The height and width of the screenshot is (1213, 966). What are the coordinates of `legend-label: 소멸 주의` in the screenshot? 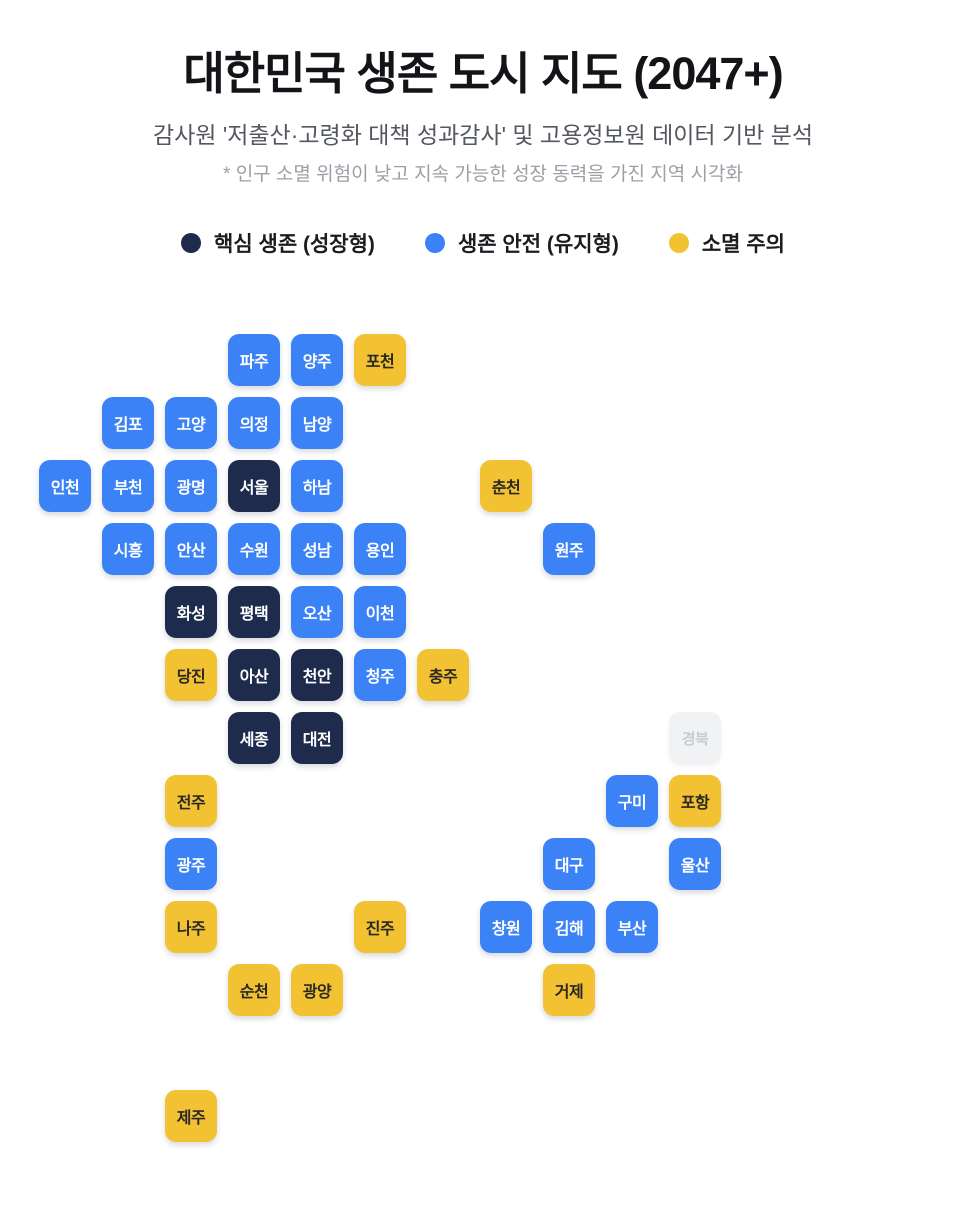 It's located at (743, 244).